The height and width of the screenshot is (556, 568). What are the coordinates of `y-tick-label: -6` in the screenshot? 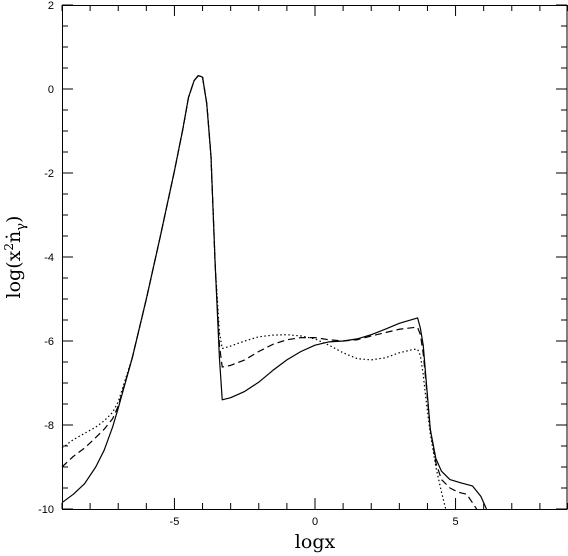 It's located at (49, 342).